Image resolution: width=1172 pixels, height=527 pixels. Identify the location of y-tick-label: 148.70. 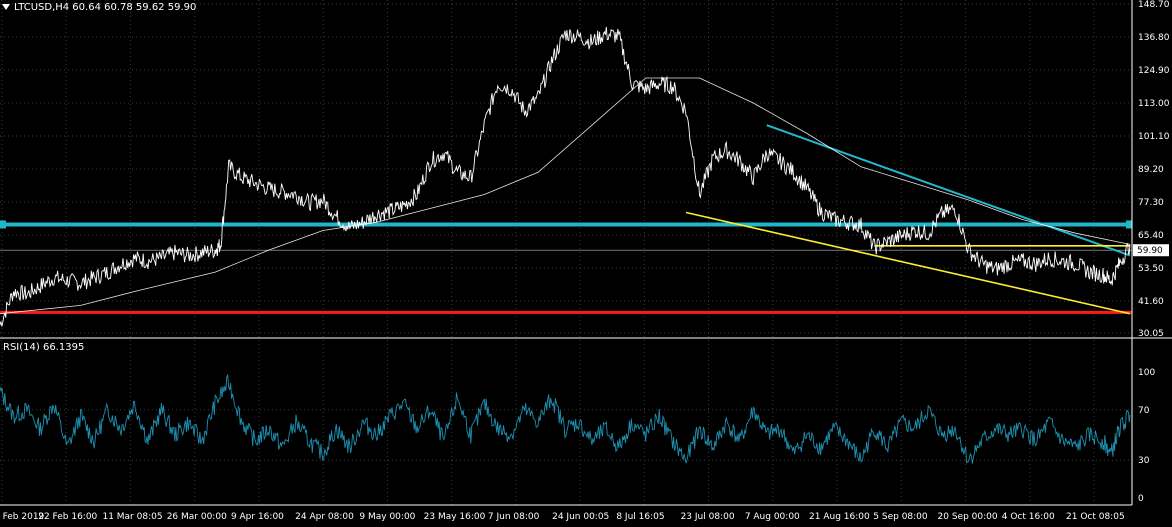
(1154, 5).